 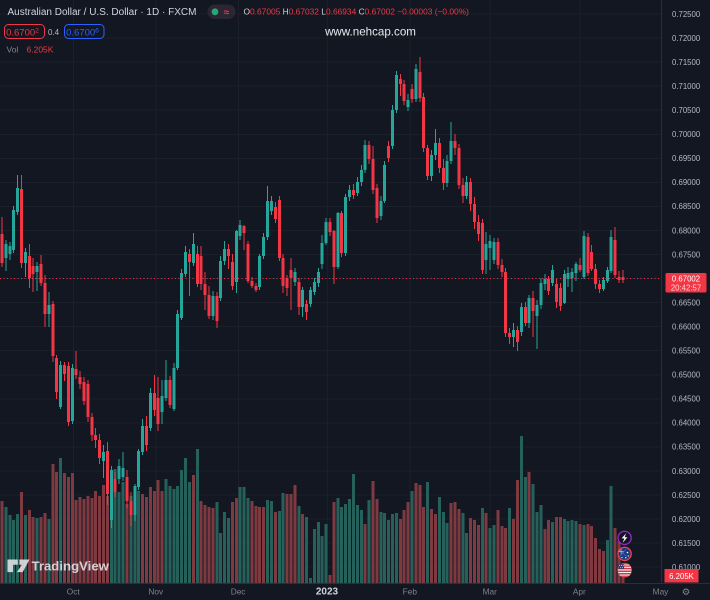 What do you see at coordinates (686, 38) in the screenshot?
I see `svg-text: 0.72000` at bounding box center [686, 38].